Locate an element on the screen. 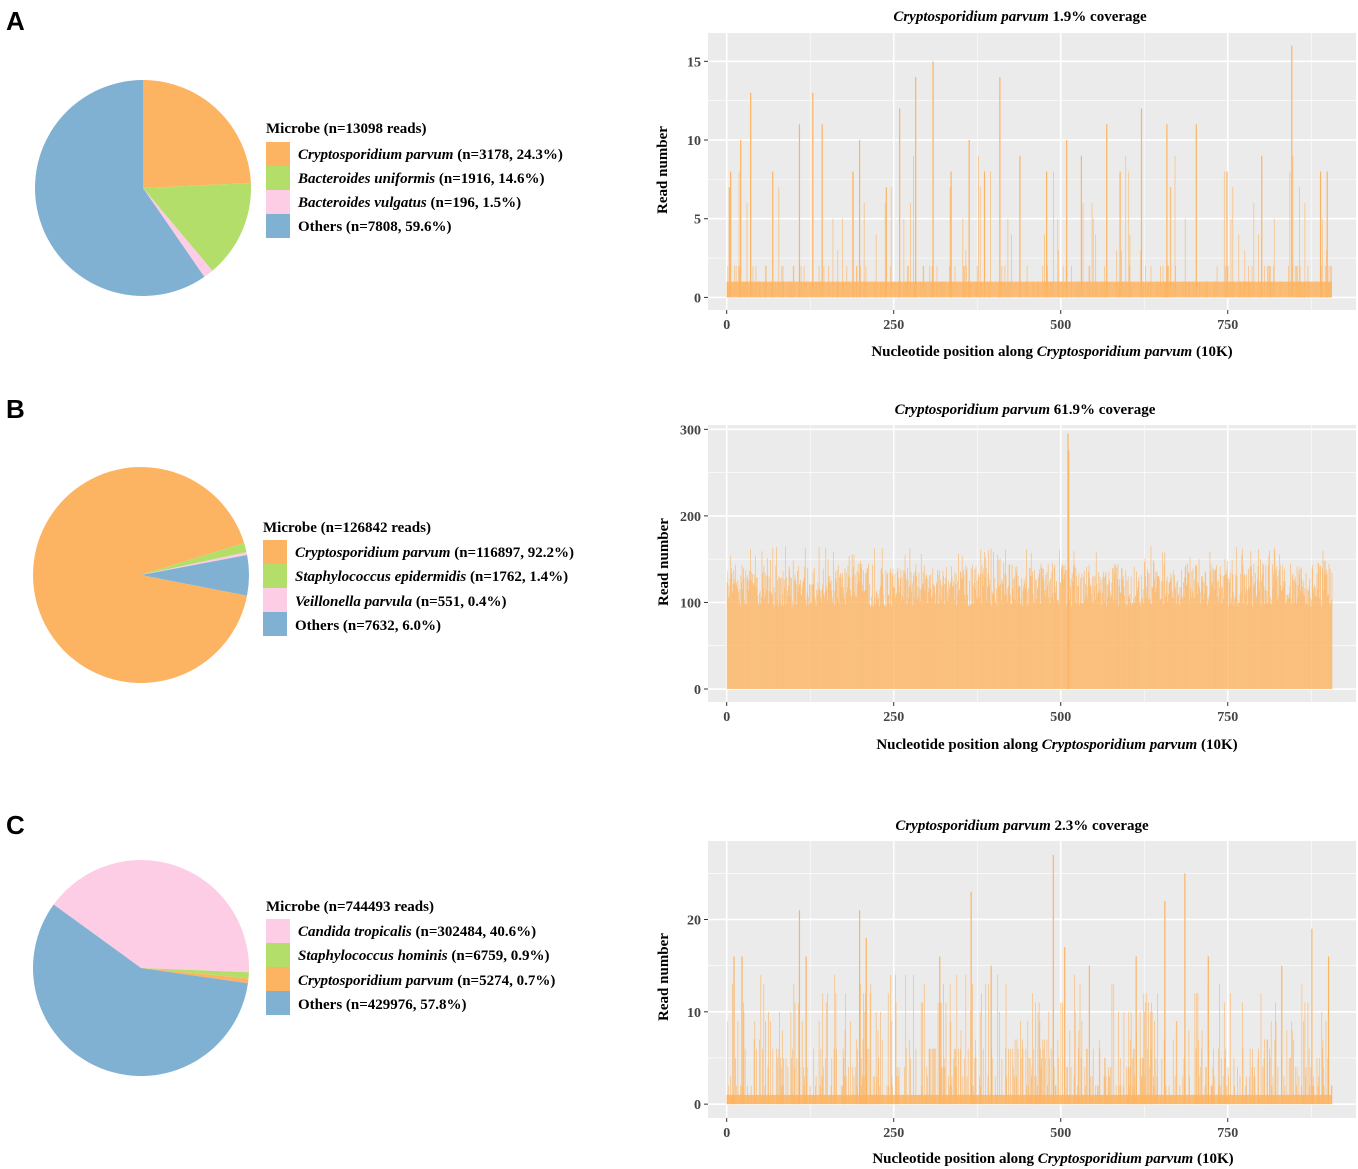 This screenshot has height=1169, width=1358. coverage-title-c: Cryptosporidium parvum 2.3% coverage is located at coordinates (1022, 826).